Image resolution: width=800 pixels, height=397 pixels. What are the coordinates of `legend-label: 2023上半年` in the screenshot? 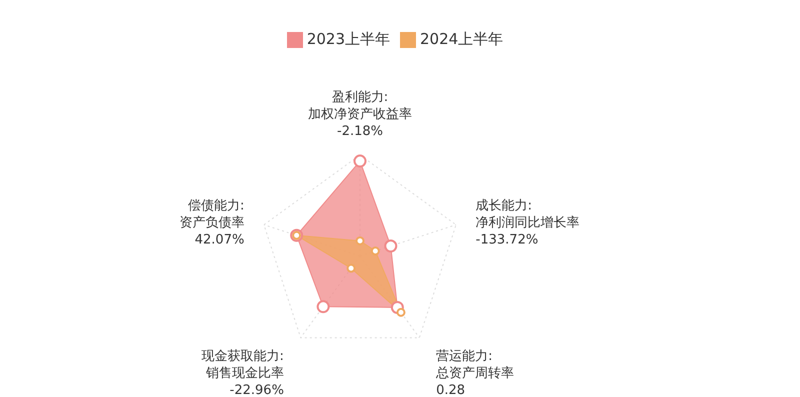 It's located at (348, 39).